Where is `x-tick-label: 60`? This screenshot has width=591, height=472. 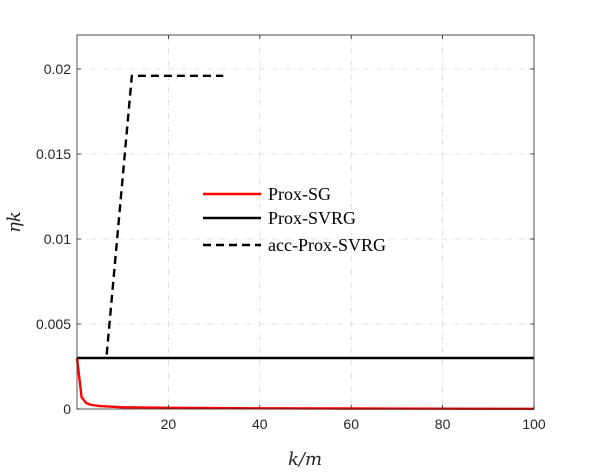 x-tick-label: 60 is located at coordinates (351, 424).